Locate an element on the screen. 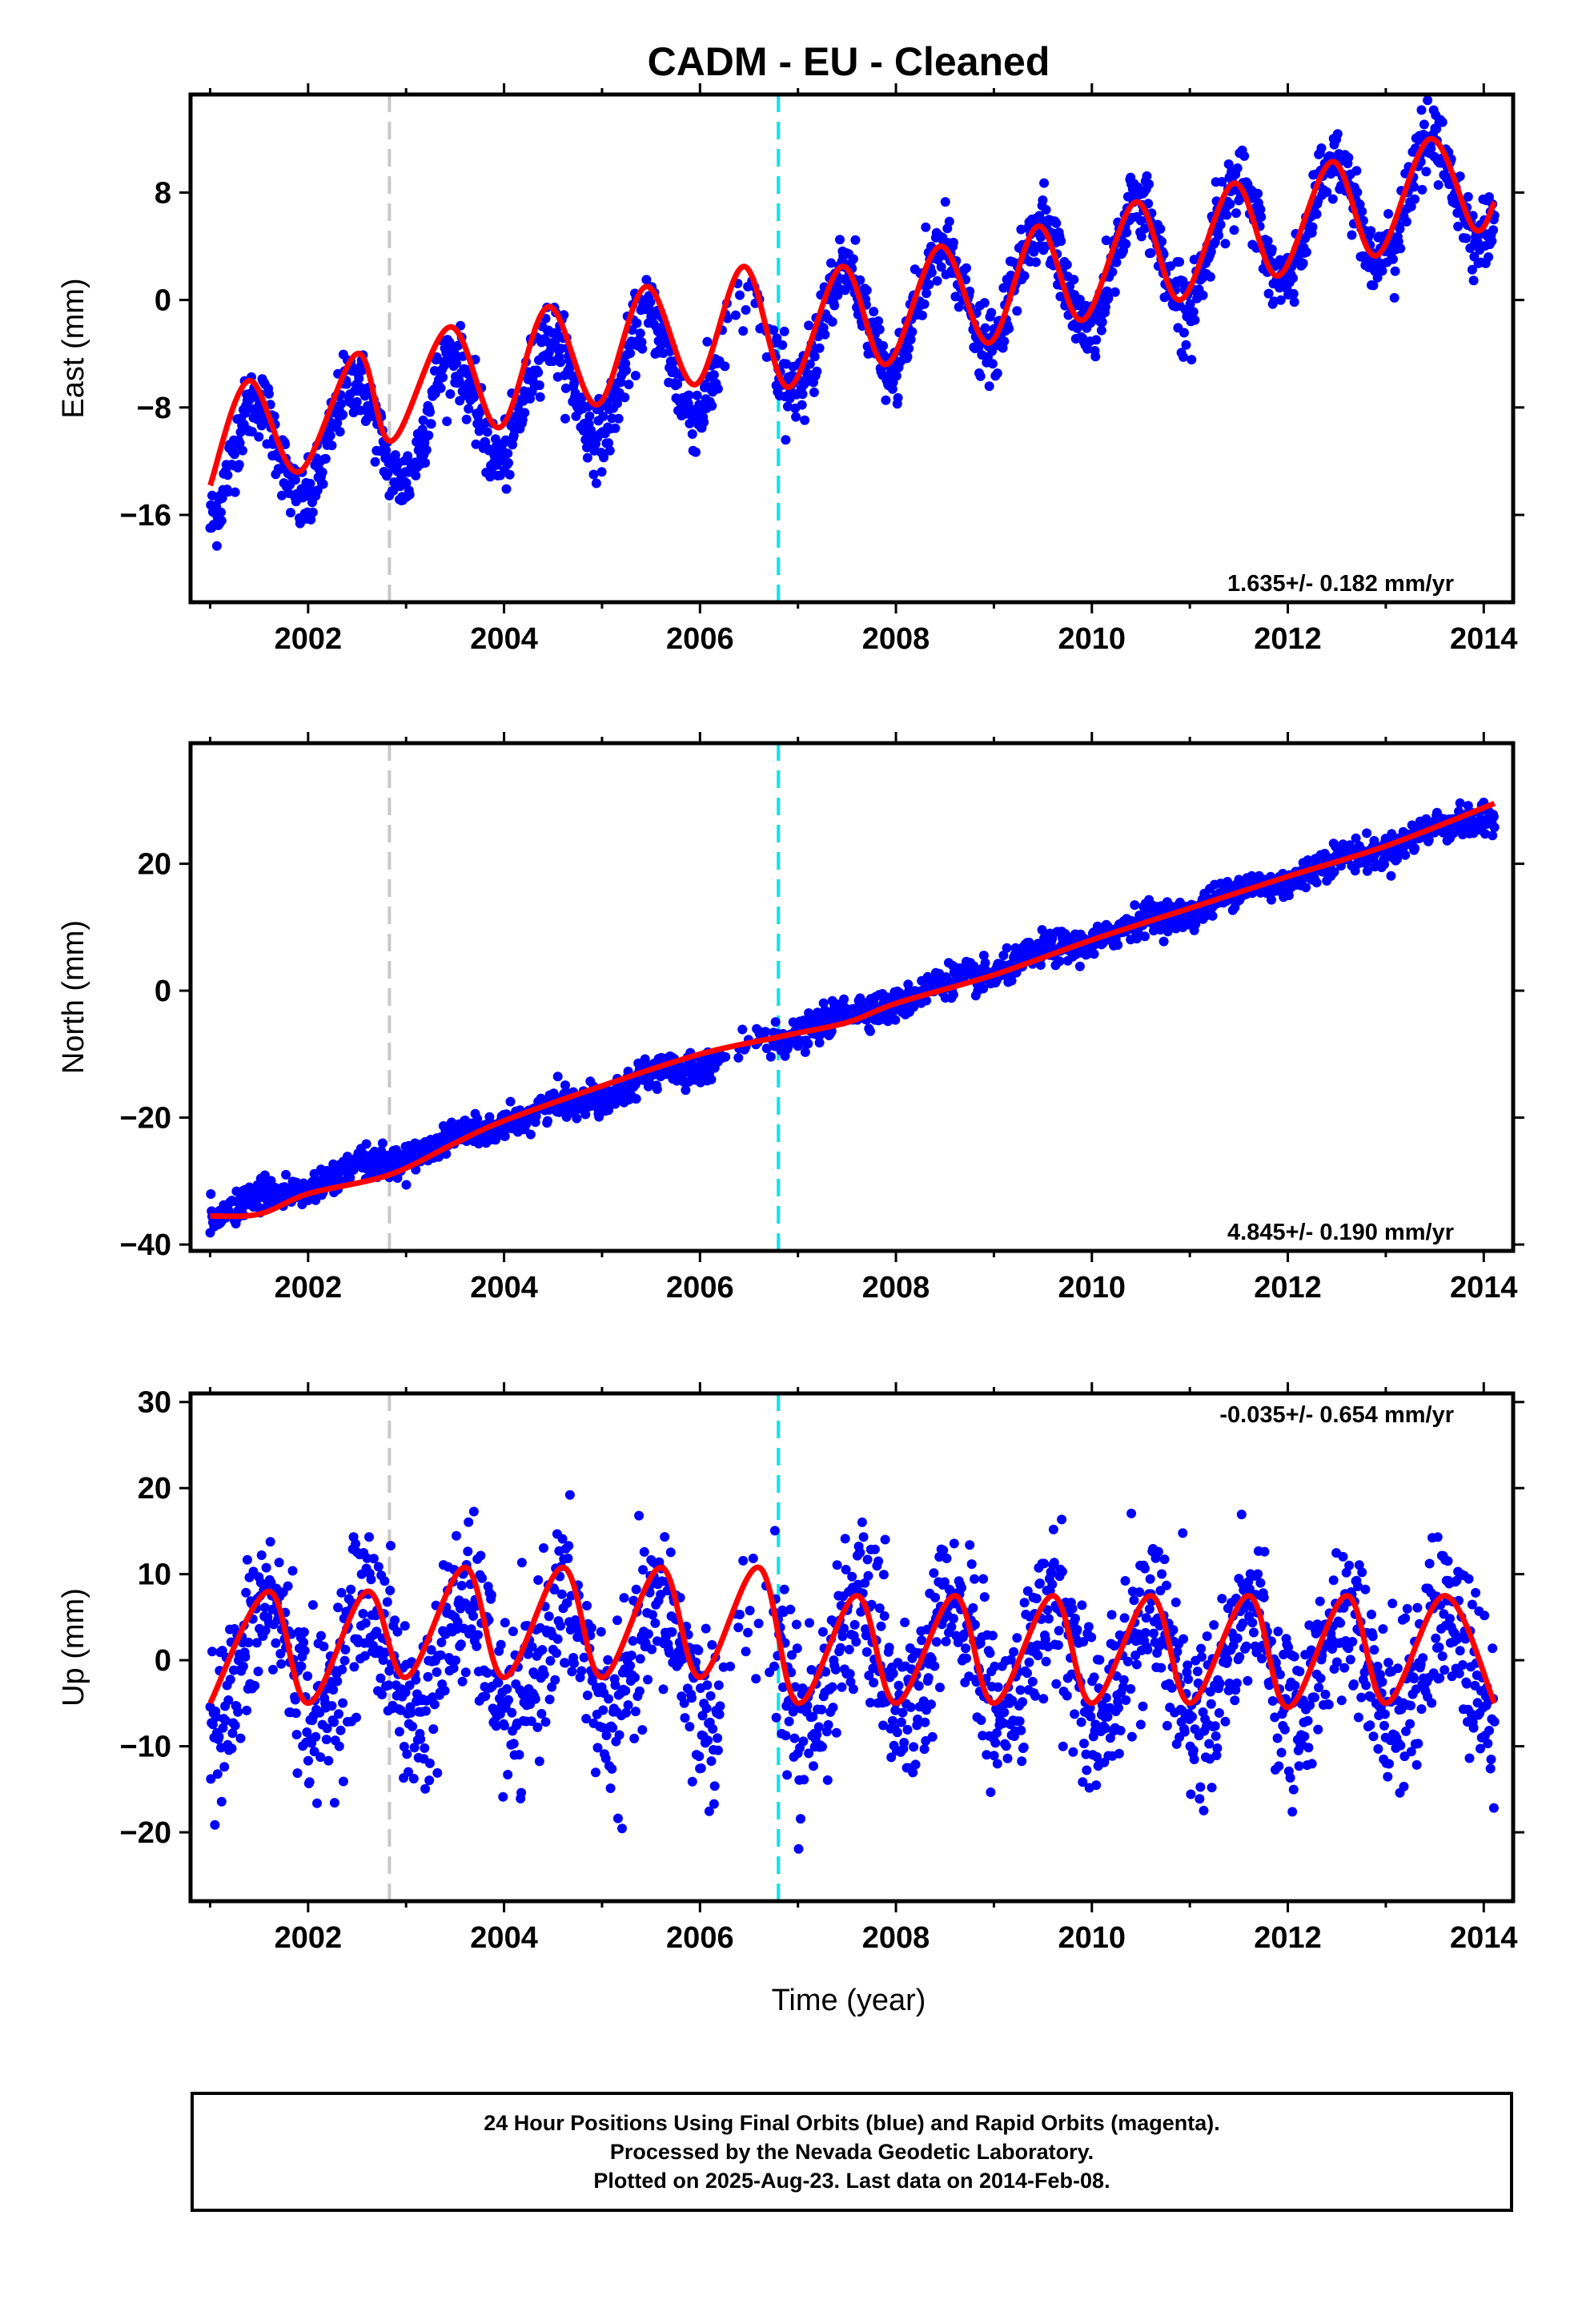 Image resolution: width=1582 pixels, height=2324 pixels. plot-area is located at coordinates (852, 1672).